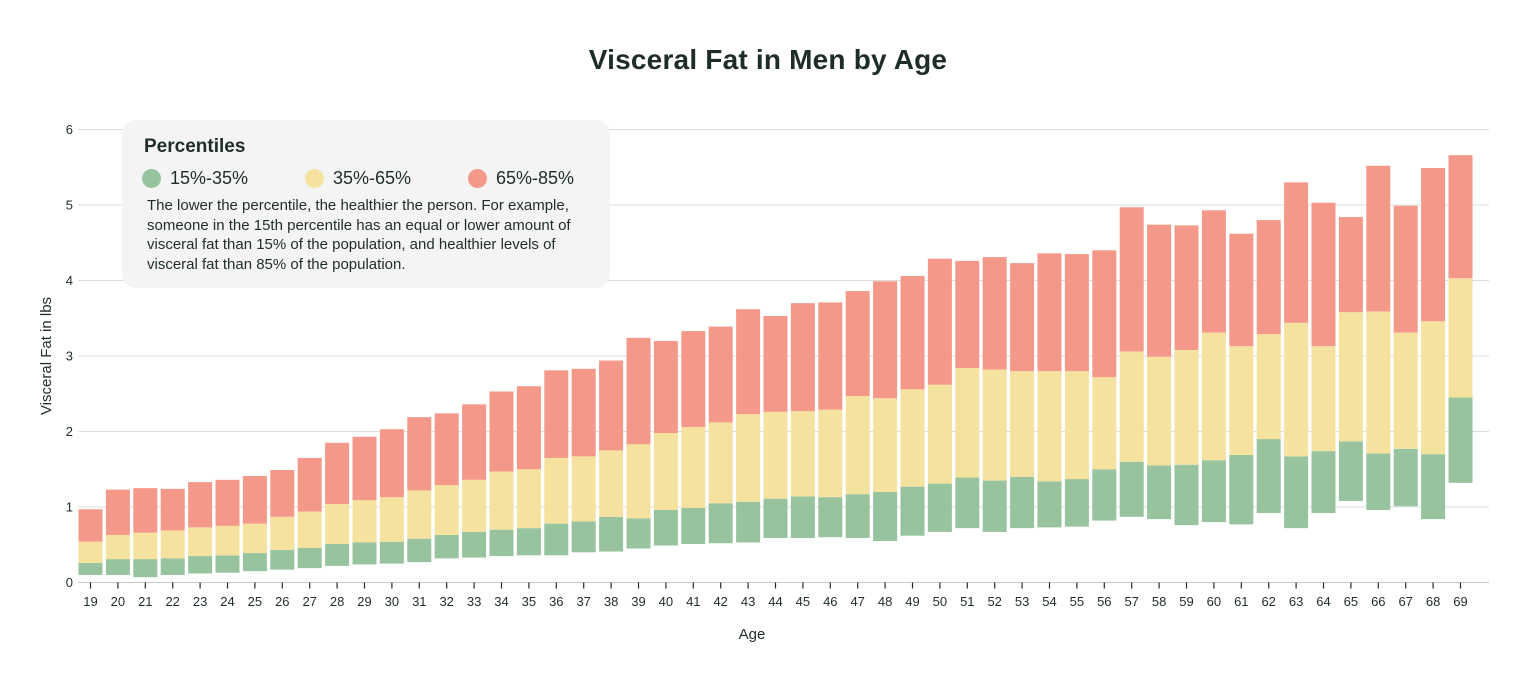 Image resolution: width=1536 pixels, height=678 pixels. Describe the element at coordinates (775, 601) in the screenshot. I see `x-tick-label: 44` at that location.